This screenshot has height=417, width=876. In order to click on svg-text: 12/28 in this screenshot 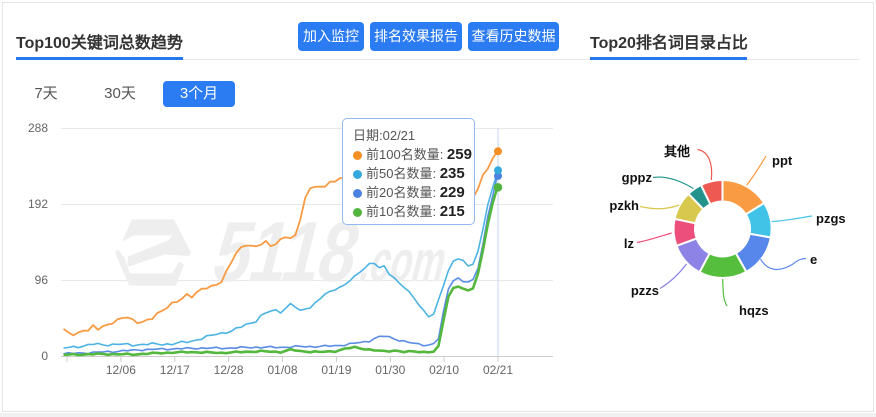, I will do `click(229, 370)`.